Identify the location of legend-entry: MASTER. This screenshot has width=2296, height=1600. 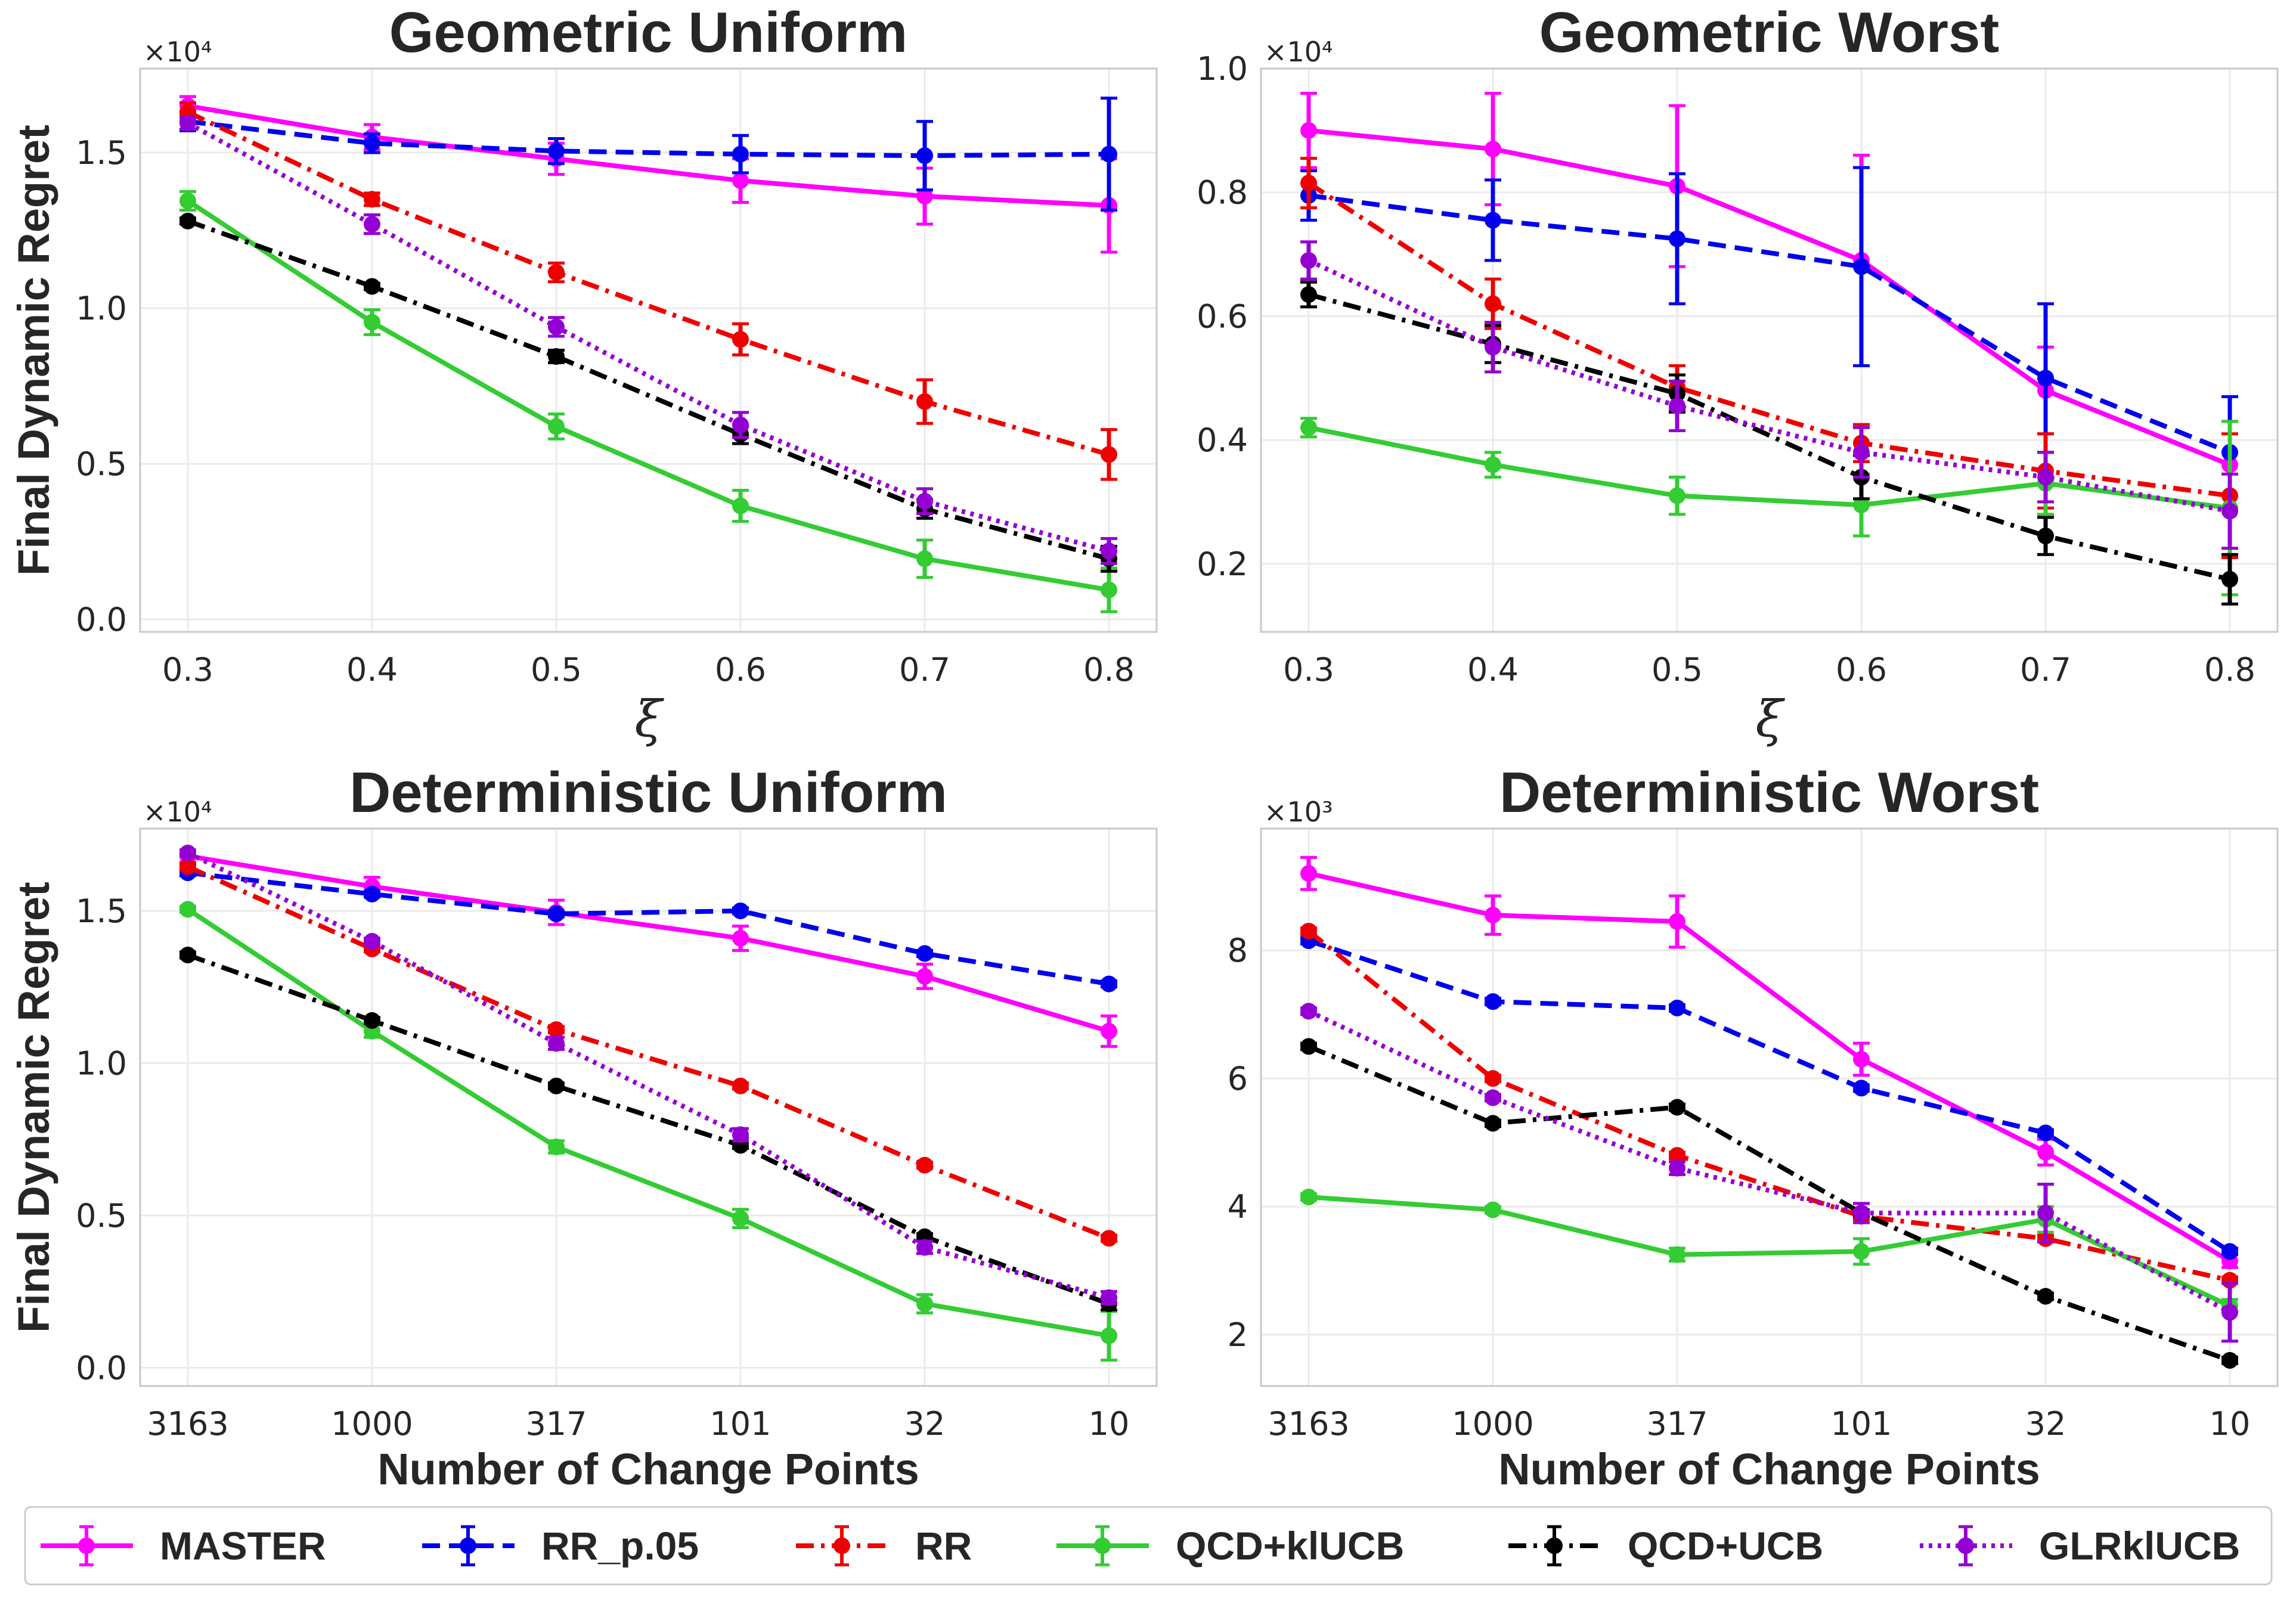
(183, 1546).